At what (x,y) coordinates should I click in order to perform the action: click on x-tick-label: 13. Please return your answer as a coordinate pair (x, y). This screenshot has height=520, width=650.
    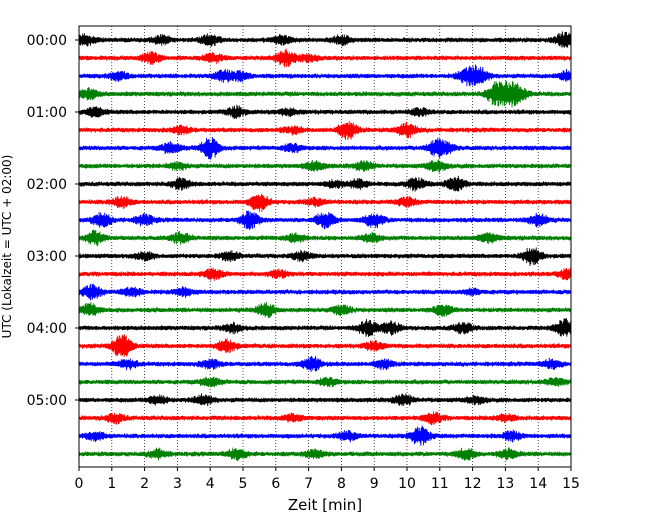
    Looking at the image, I should click on (505, 484).